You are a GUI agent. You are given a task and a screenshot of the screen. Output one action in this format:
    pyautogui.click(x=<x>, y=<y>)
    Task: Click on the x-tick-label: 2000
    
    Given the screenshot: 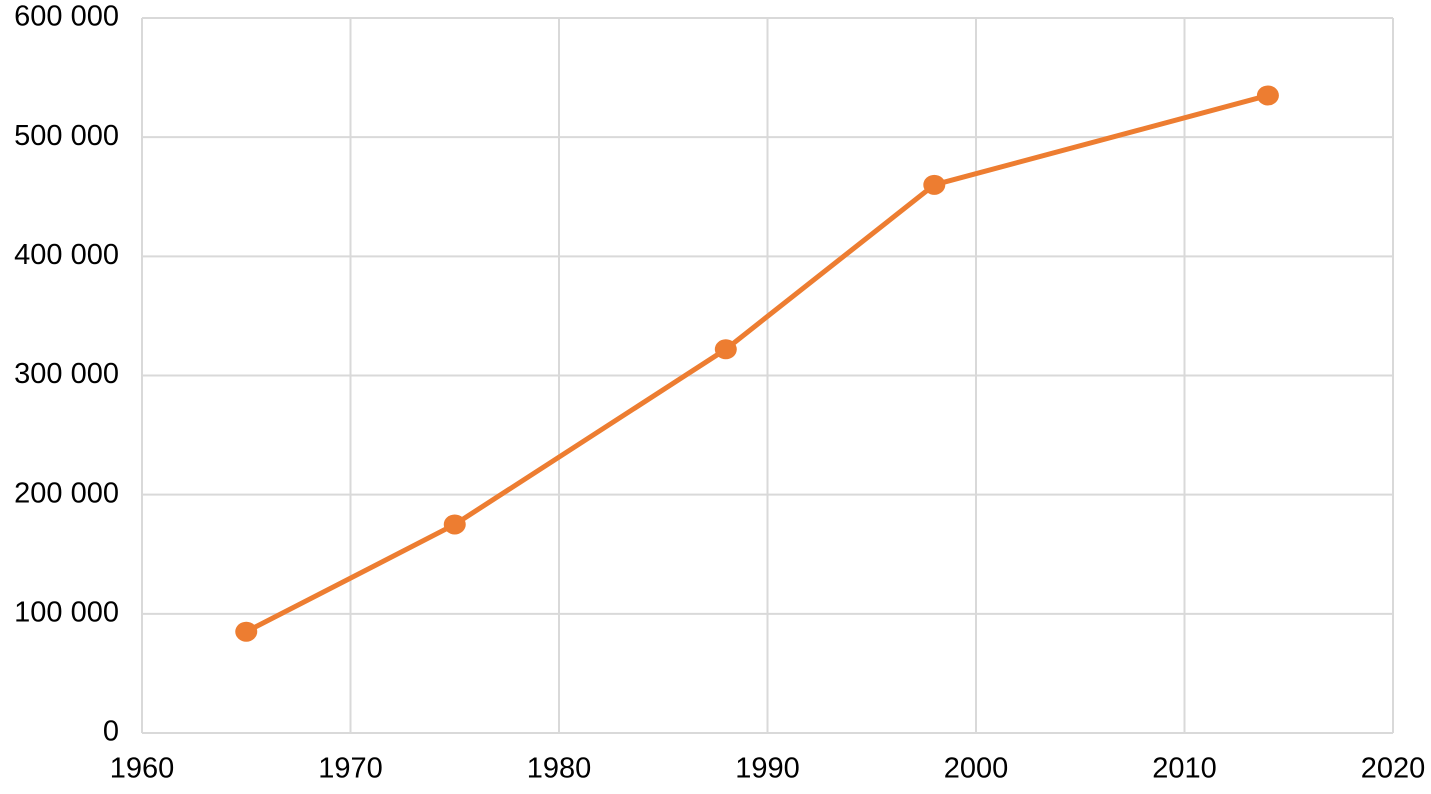 What is the action you would take?
    pyautogui.click(x=976, y=769)
    